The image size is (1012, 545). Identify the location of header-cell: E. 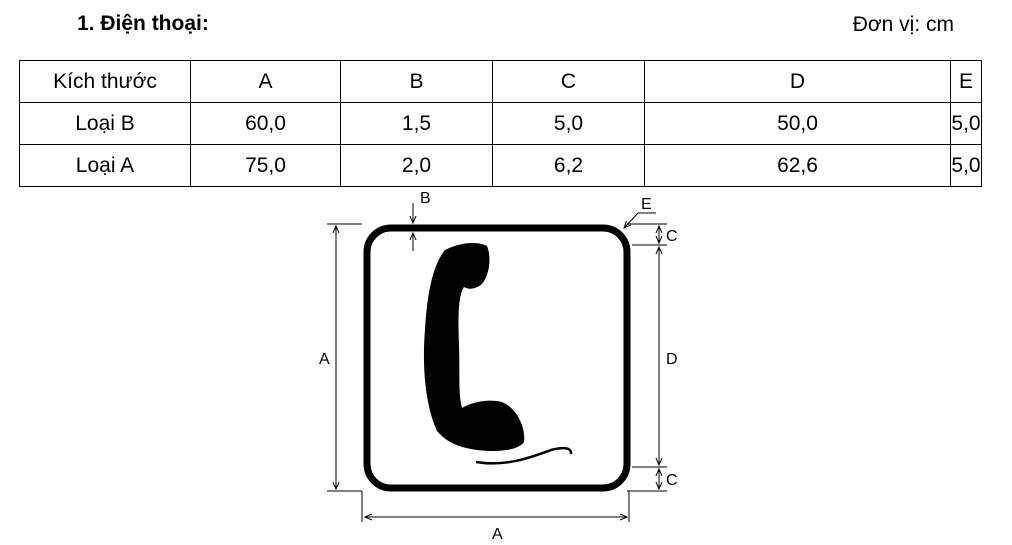
(966, 81).